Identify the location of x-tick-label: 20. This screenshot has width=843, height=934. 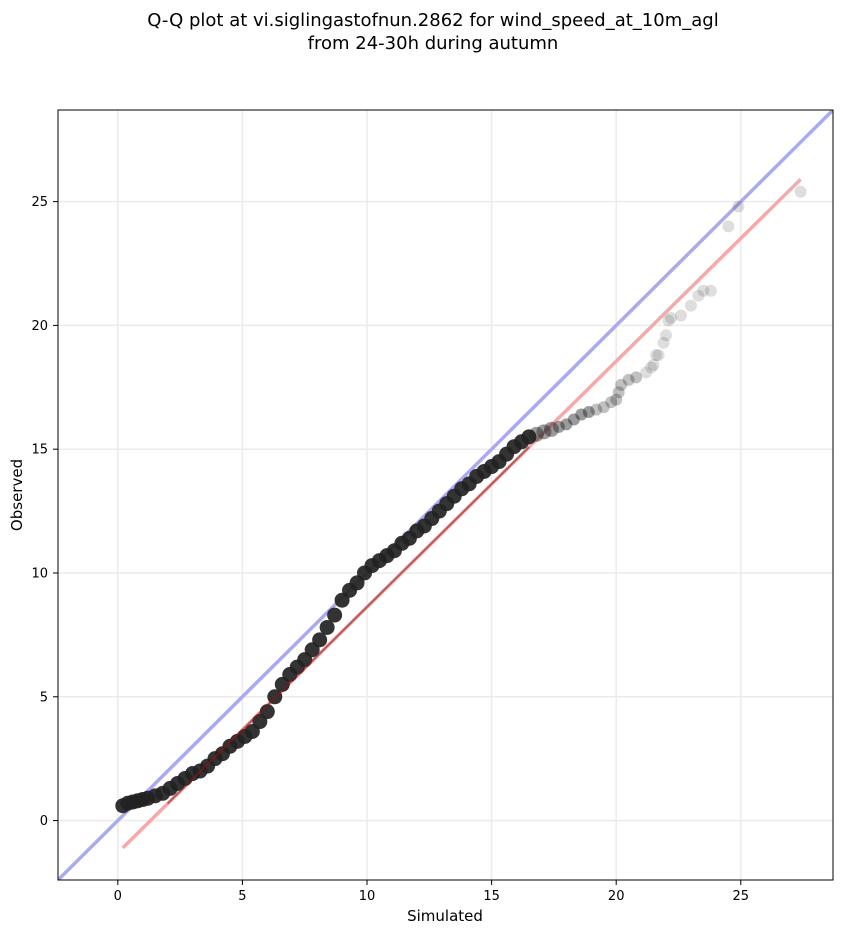
(616, 896).